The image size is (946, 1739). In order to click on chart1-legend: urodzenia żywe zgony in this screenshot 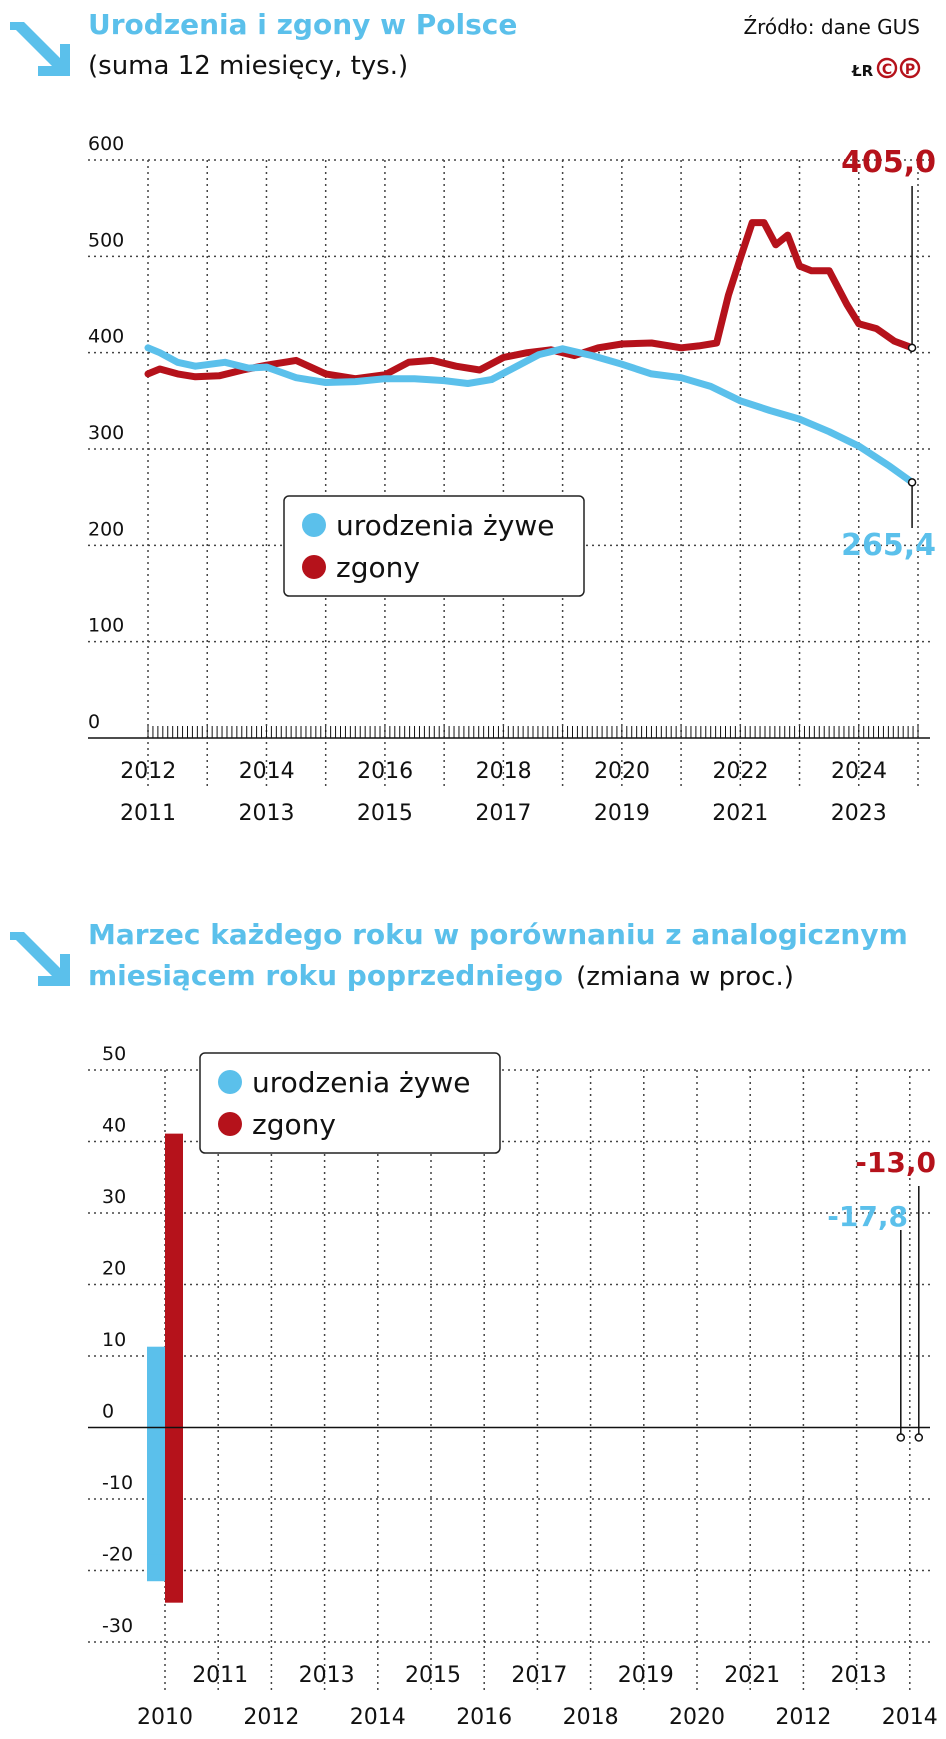, I will do `click(434, 546)`.